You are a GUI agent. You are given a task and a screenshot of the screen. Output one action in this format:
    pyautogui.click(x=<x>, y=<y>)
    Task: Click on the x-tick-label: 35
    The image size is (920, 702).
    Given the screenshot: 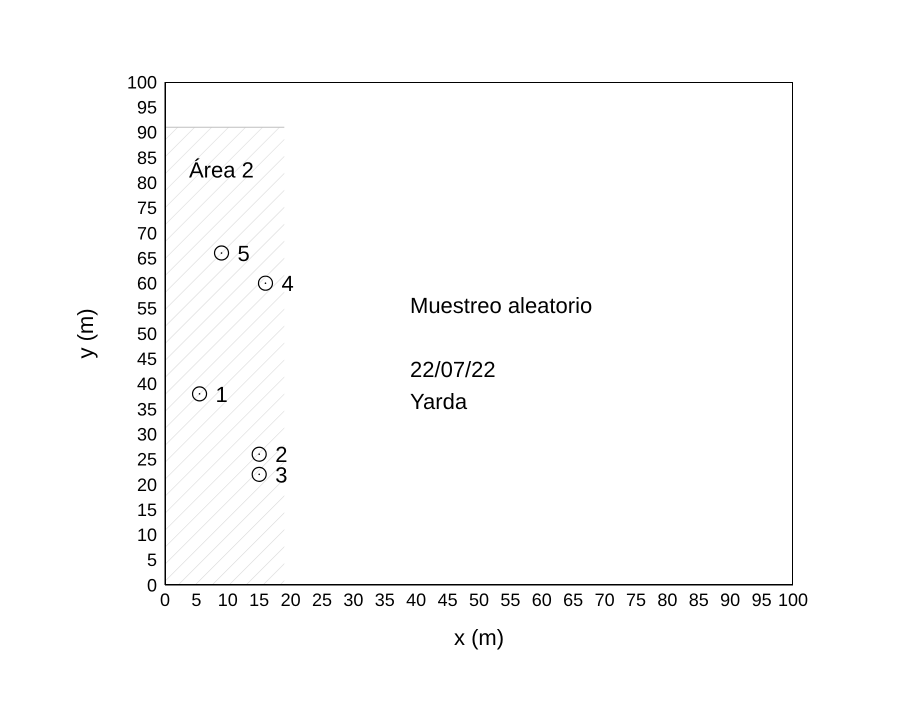 What is the action you would take?
    pyautogui.click(x=384, y=600)
    